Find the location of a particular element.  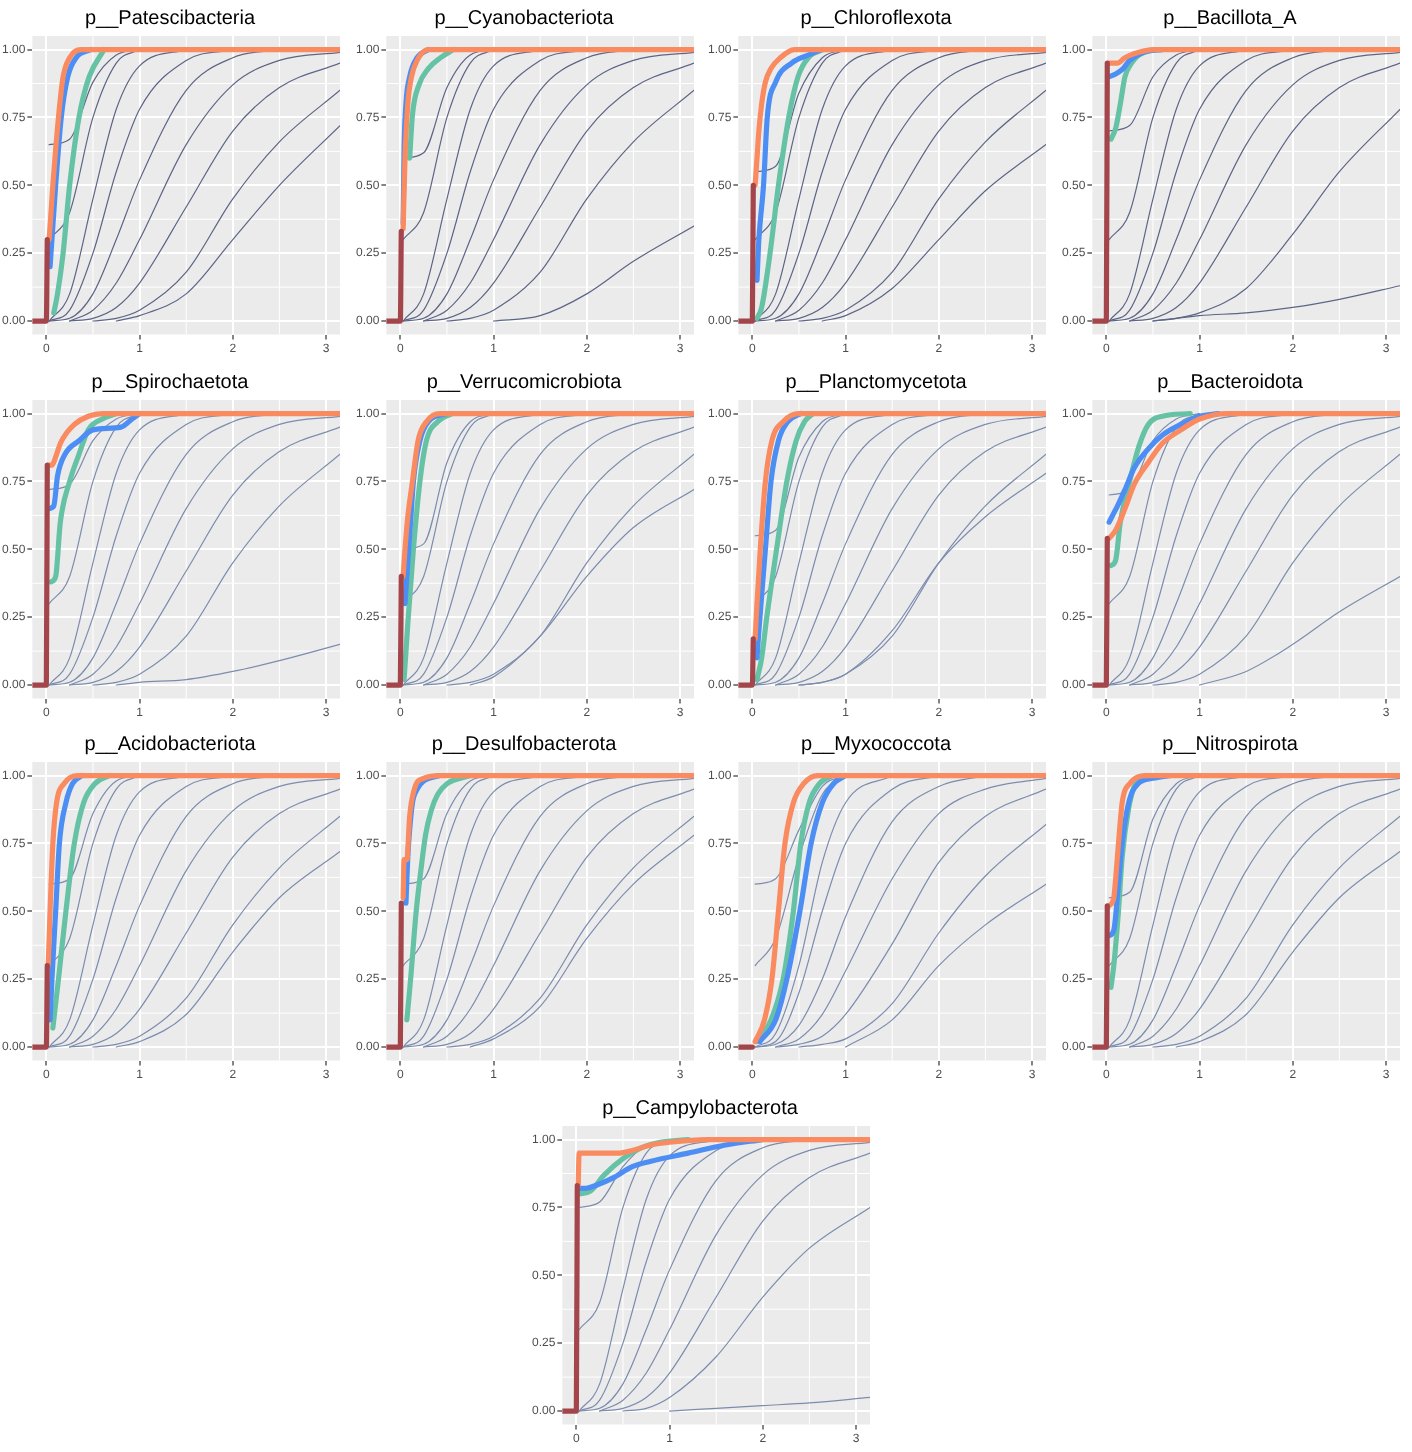

chart-title: p__Myxococcota is located at coordinates (876, 744).